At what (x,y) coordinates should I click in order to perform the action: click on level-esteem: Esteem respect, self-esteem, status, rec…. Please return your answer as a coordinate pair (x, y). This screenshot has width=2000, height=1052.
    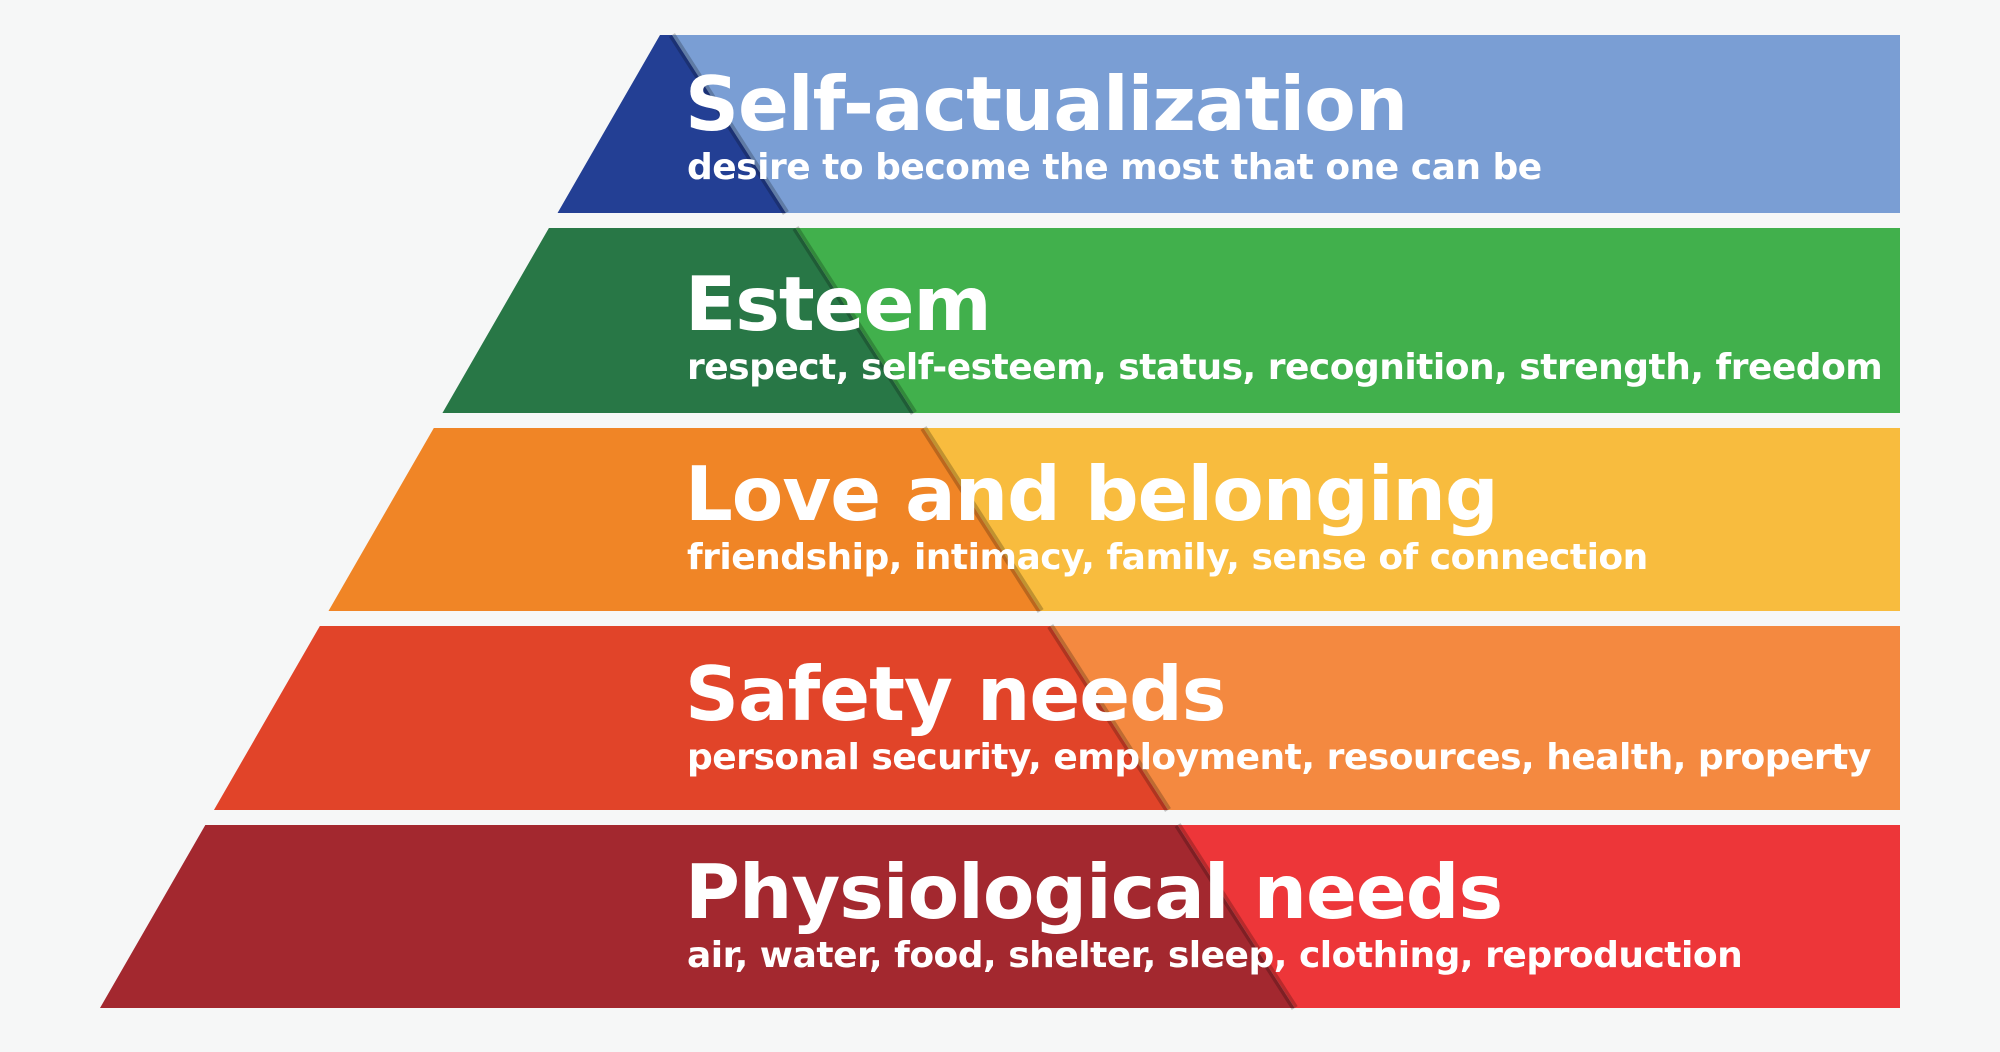
    Looking at the image, I should click on (1284, 325).